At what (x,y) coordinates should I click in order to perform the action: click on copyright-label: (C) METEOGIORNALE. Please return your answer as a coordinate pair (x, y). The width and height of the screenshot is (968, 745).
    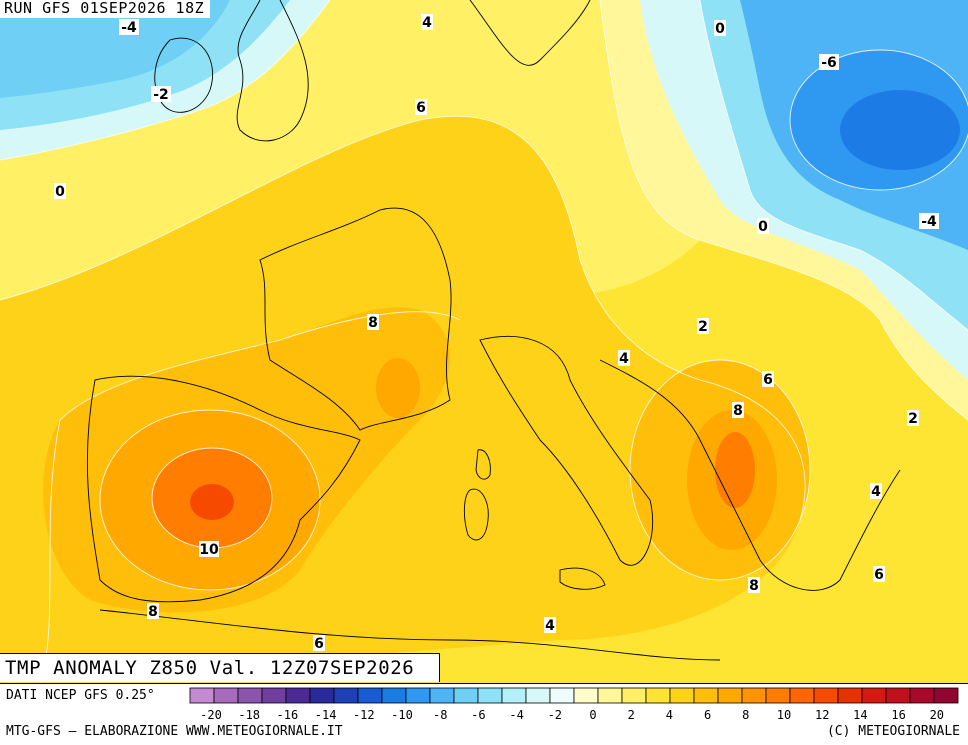
    Looking at the image, I should click on (893, 731).